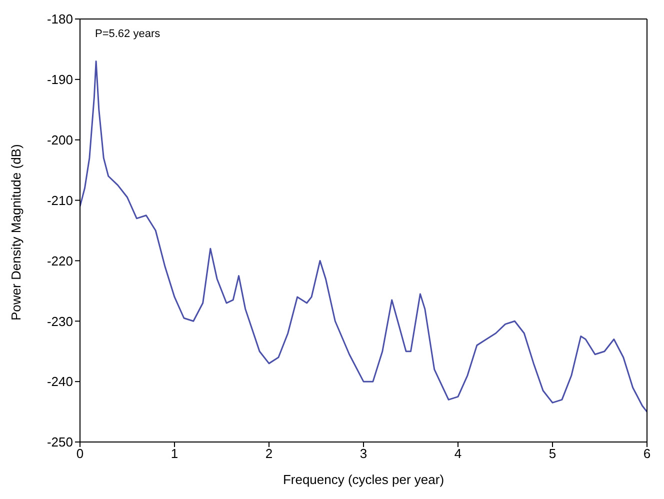 Image resolution: width=664 pixels, height=499 pixels. Describe the element at coordinates (59, 321) in the screenshot. I see `y-tick-label: -230` at that location.